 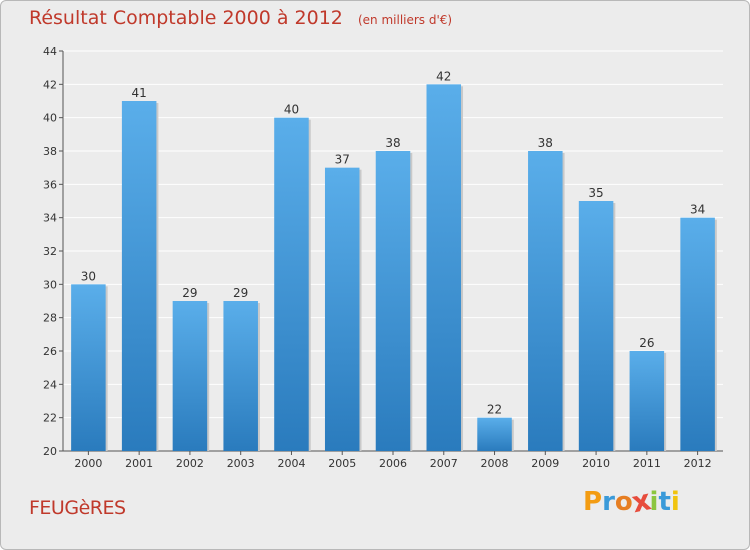 What do you see at coordinates (495, 463) in the screenshot?
I see `x-tick-label: 2008` at bounding box center [495, 463].